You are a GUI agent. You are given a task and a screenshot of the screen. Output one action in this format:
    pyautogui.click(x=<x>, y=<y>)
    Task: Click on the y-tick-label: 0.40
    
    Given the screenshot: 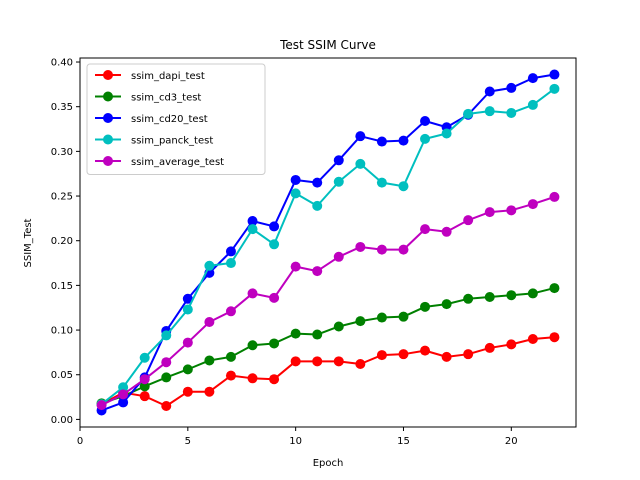 What is the action you would take?
    pyautogui.click(x=62, y=63)
    